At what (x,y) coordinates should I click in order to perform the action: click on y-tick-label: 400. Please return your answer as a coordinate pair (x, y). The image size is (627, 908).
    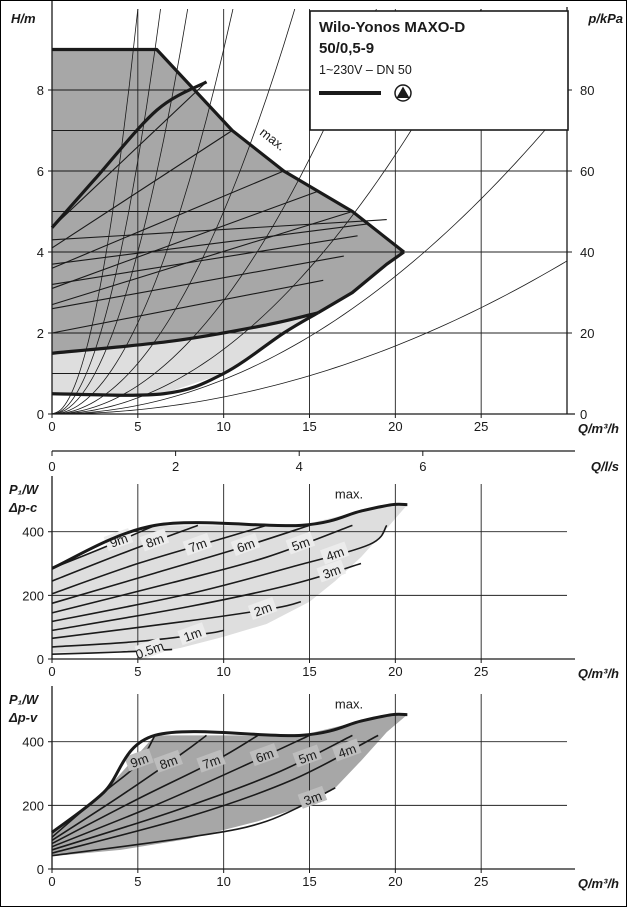
    Looking at the image, I should click on (33, 532).